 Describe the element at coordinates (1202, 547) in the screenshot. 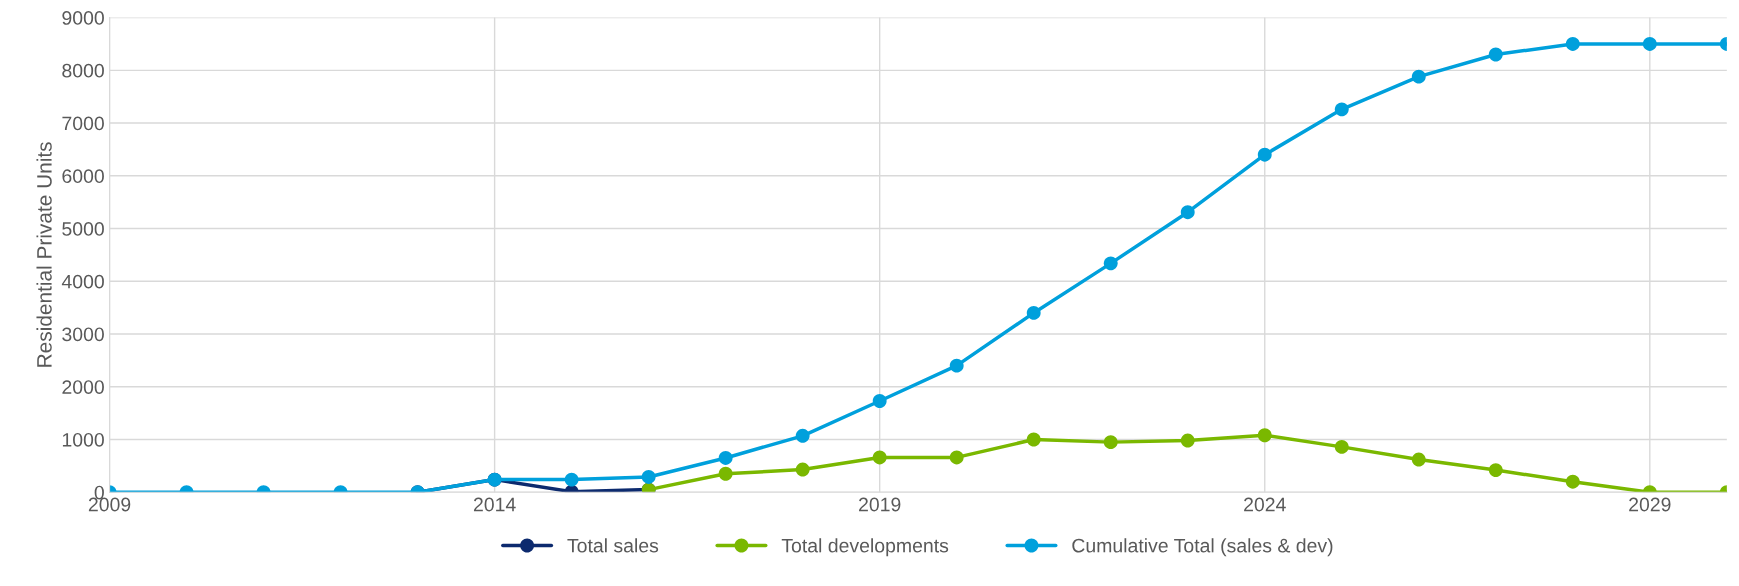

I see `legend-label: Cumulative Total (sales & dev)` at that location.